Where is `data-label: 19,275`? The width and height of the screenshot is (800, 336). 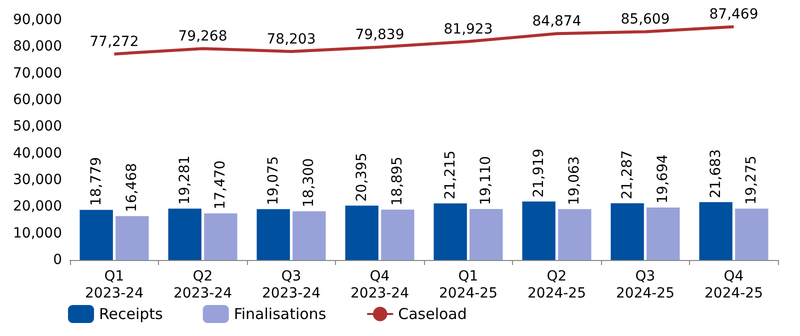 data-label: 19,275 is located at coordinates (752, 180).